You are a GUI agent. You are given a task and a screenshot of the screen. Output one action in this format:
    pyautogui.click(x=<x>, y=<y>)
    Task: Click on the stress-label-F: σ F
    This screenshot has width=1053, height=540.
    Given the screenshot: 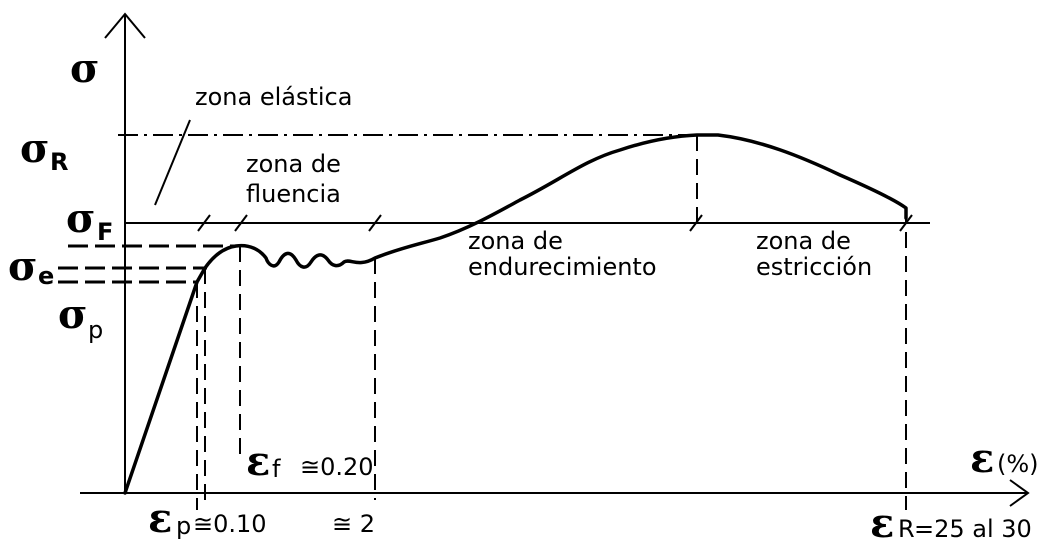 What is the action you would take?
    pyautogui.click(x=89, y=220)
    